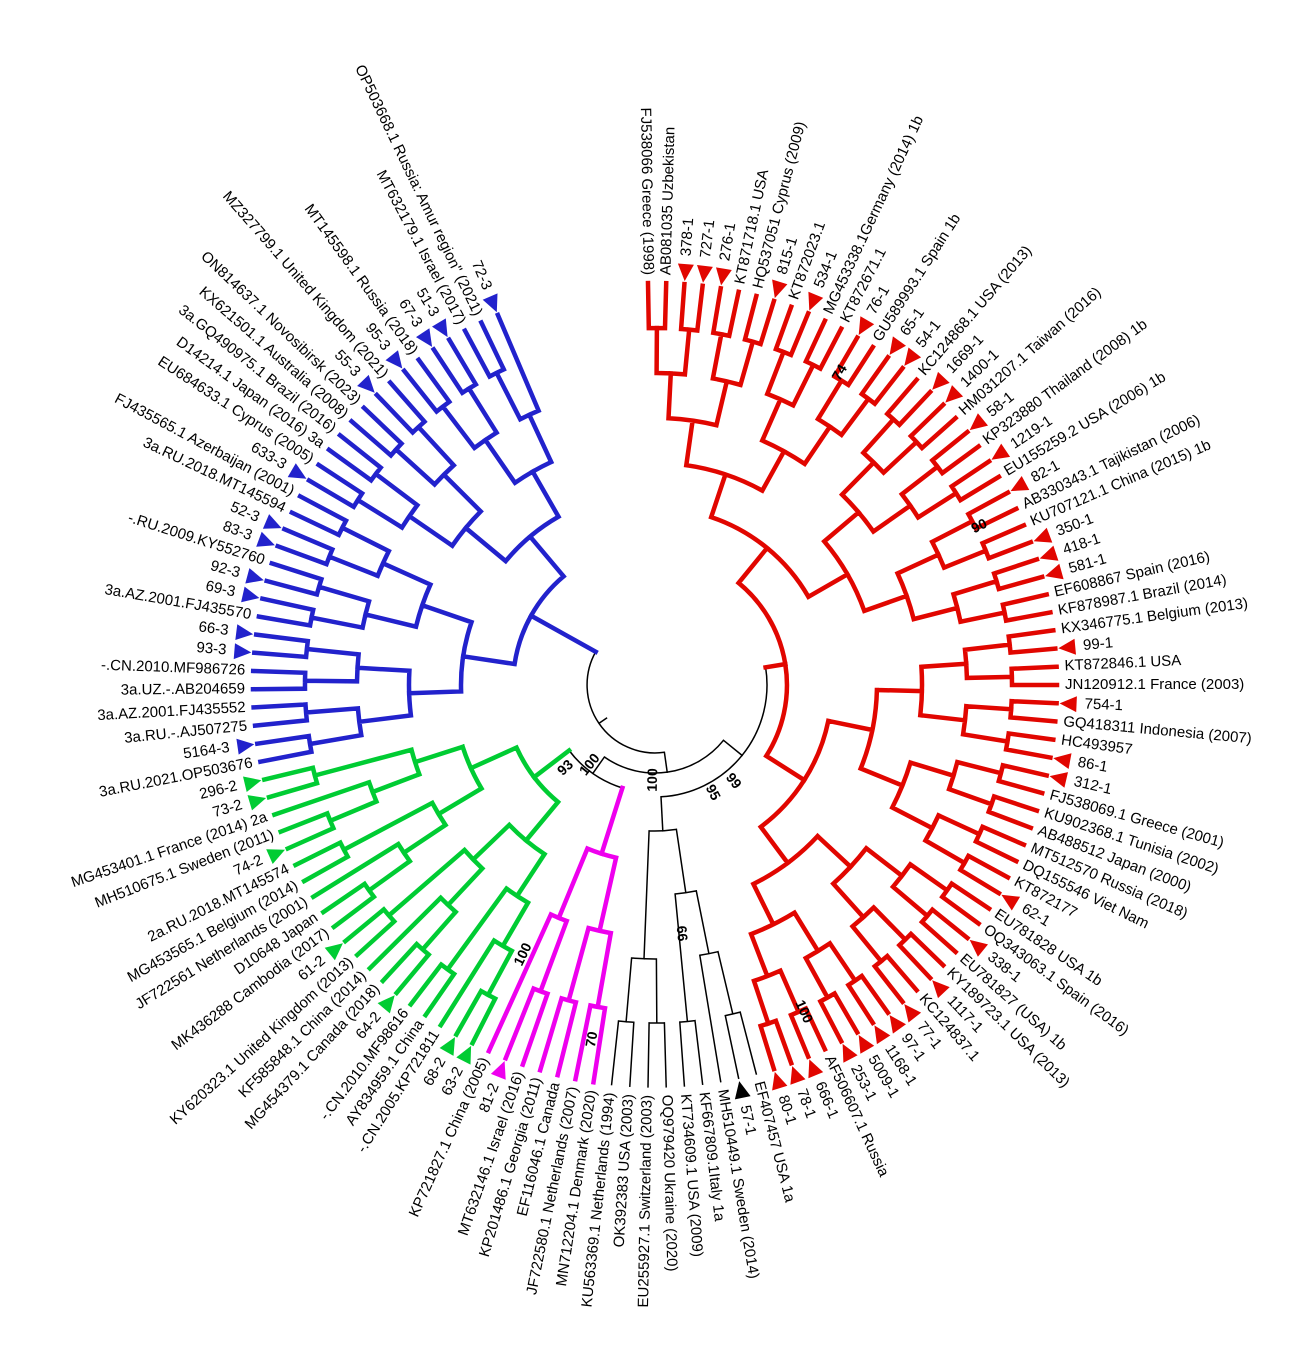 The height and width of the screenshot is (1351, 1299). Describe the element at coordinates (211, 648) in the screenshot. I see `leaf-label: 93-3` at that location.